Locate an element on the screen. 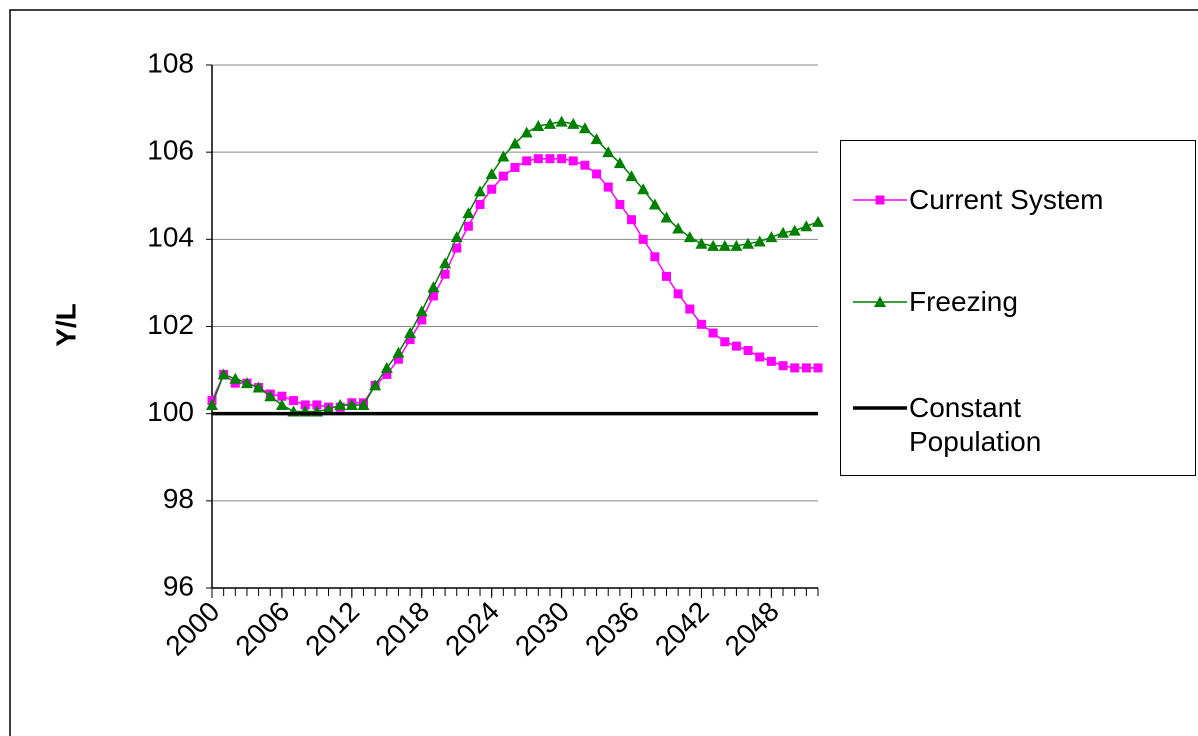 This screenshot has height=736, width=1198. y-tick-label: 98 is located at coordinates (178, 498).